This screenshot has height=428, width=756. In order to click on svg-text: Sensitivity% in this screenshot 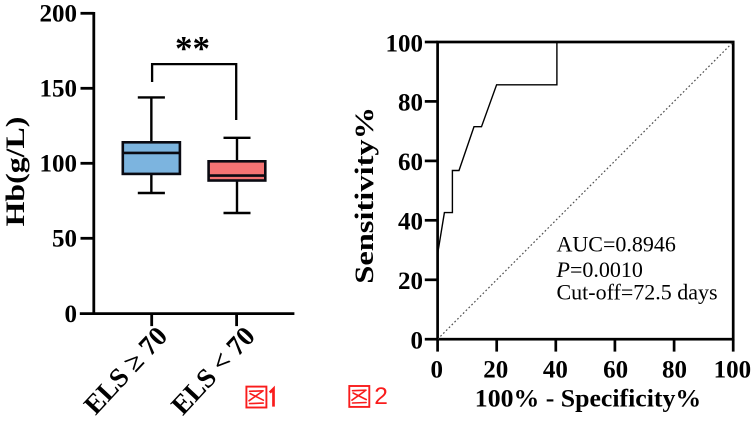, I will do `click(365, 195)`.